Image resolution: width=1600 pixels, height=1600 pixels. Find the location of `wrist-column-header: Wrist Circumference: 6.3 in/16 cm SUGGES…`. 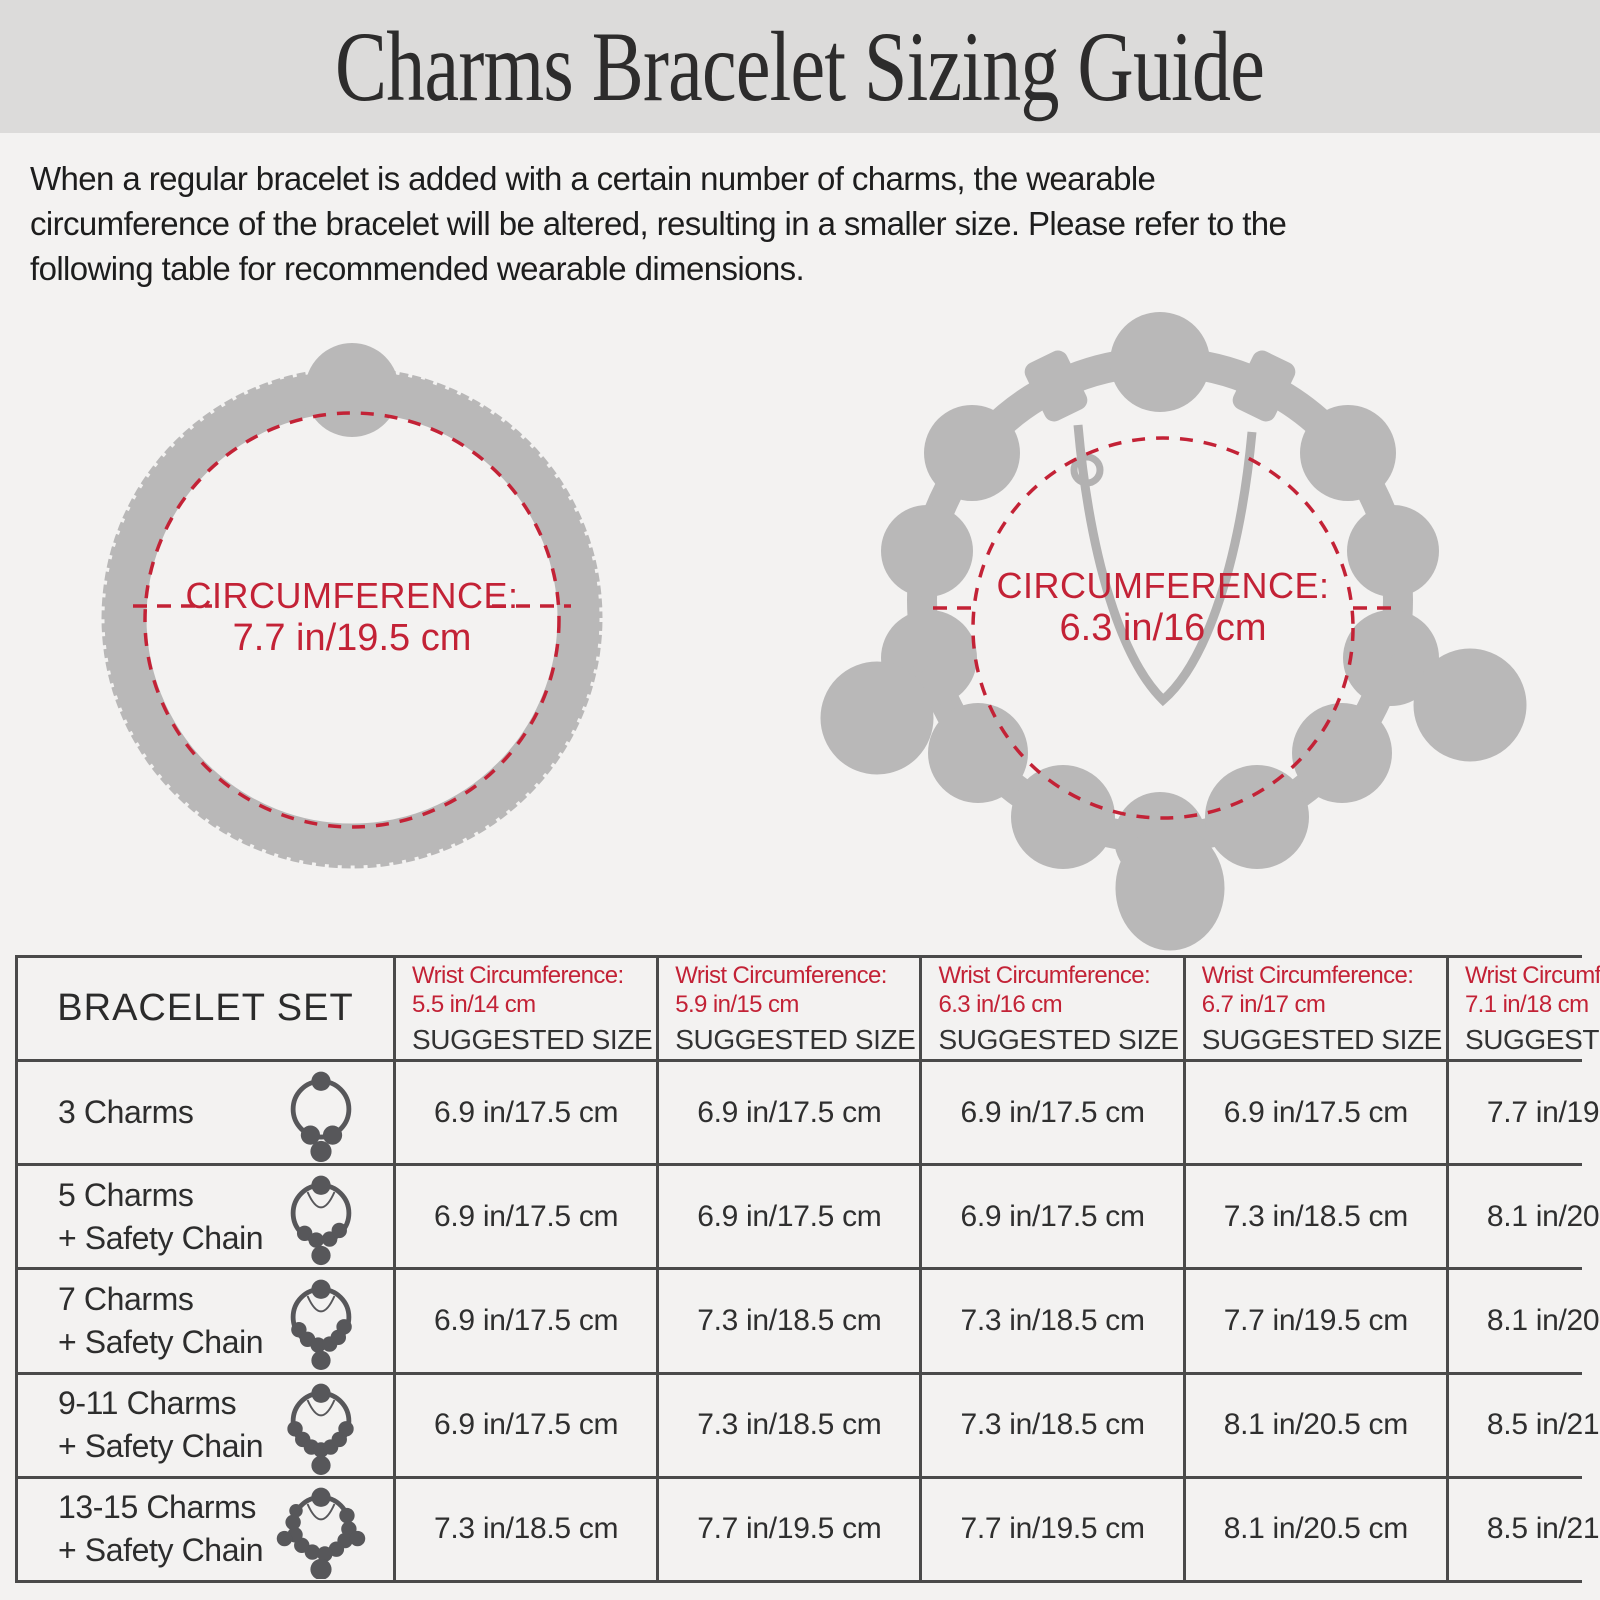

wrist-column-header: Wrist Circumference: 6.3 in/16 cm SUGGES… is located at coordinates (1052, 1009).